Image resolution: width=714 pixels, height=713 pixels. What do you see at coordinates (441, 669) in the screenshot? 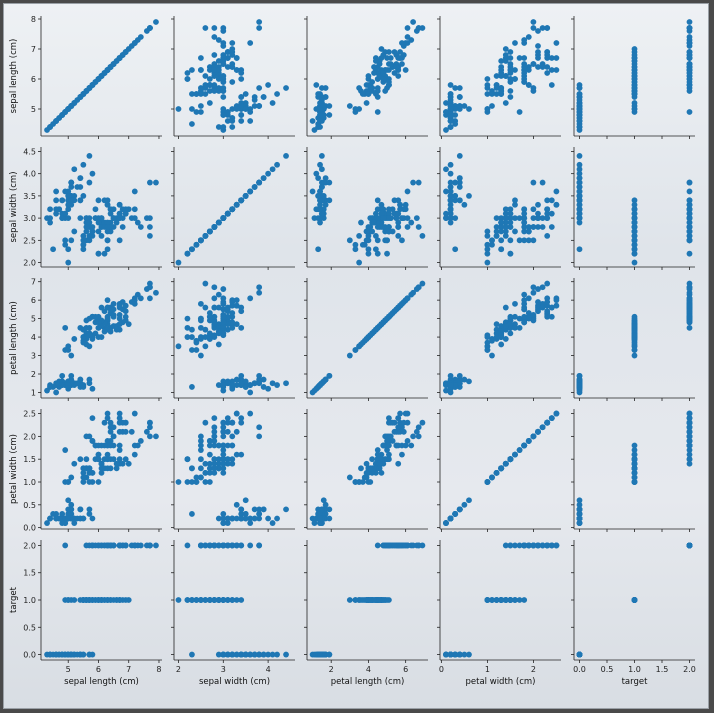
I see `x-tick-label: 0` at bounding box center [441, 669].